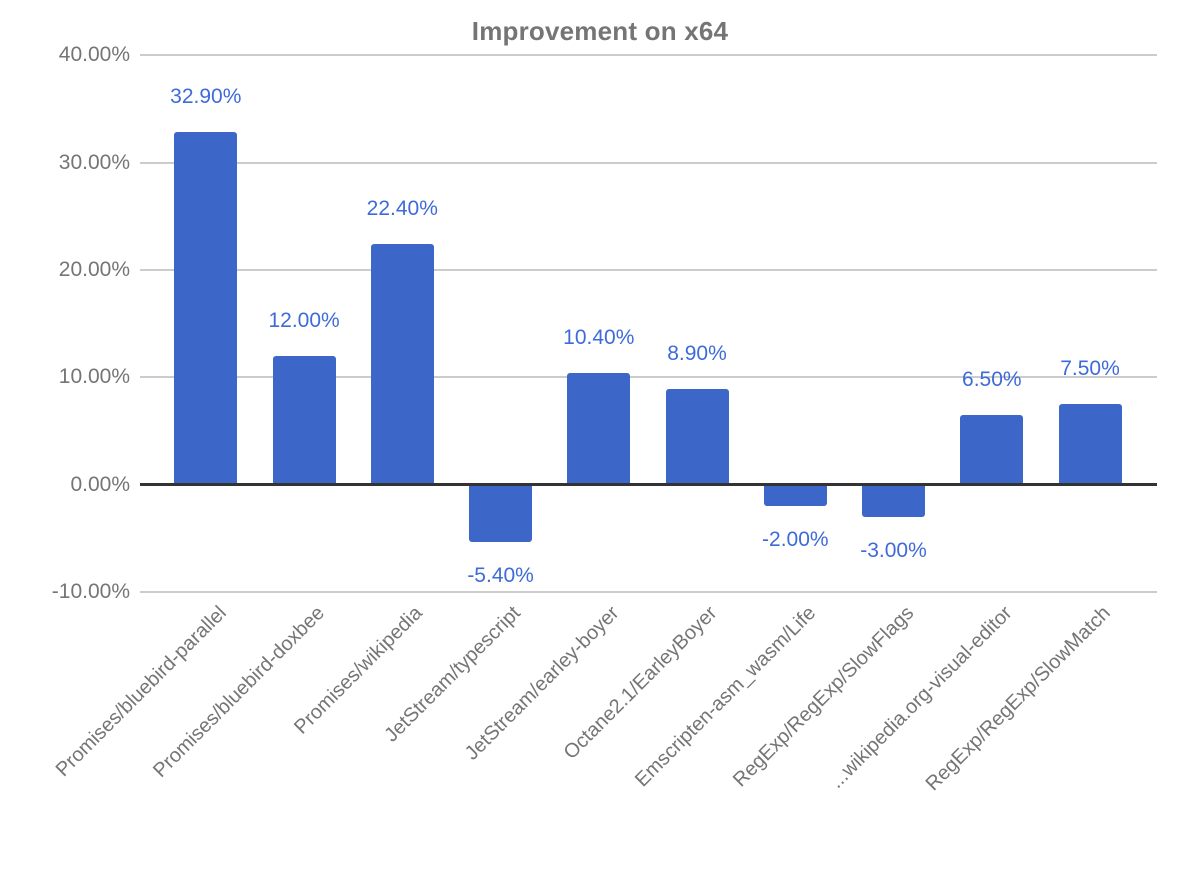 This screenshot has height=880, width=1200. I want to click on zero-baseline, so click(648, 484).